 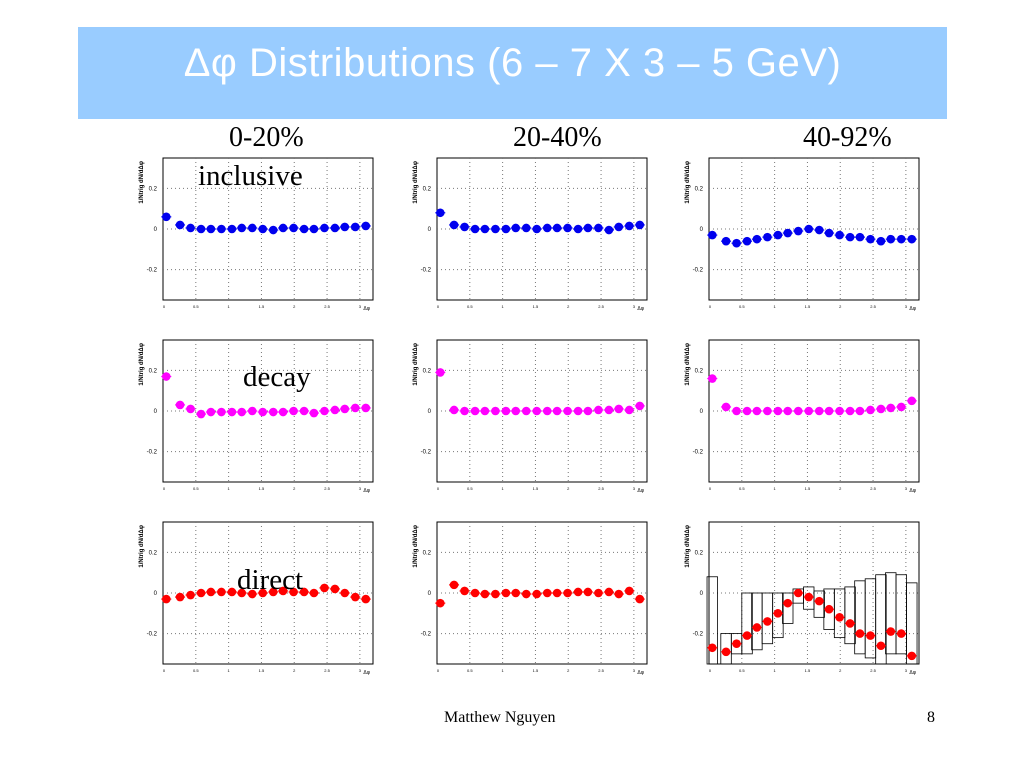 What do you see at coordinates (512, 73) in the screenshot?
I see `title-bar: Δφ Distributions (6 – 7 X 3 – 5 GeV)` at bounding box center [512, 73].